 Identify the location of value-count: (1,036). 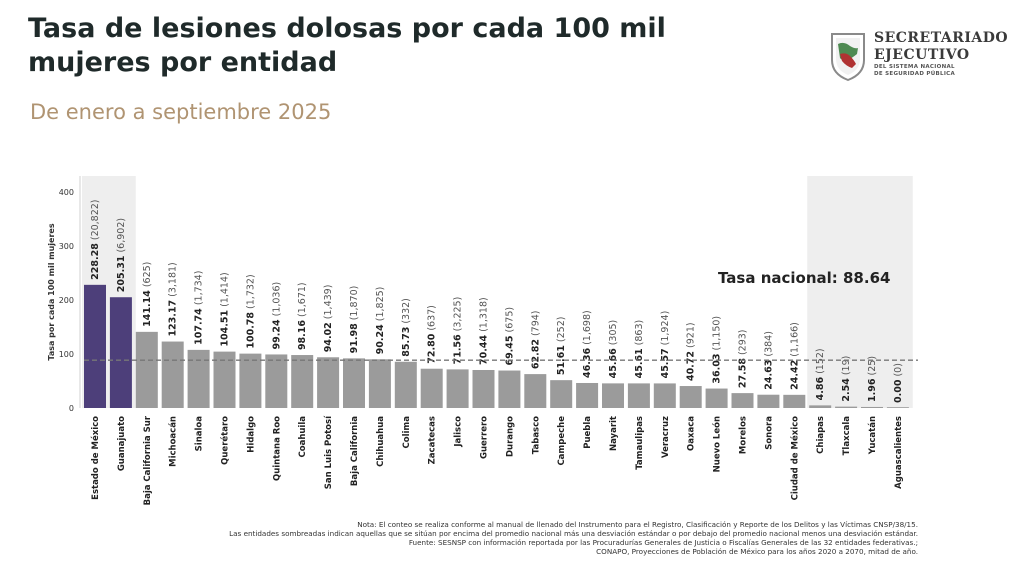
(276, 301).